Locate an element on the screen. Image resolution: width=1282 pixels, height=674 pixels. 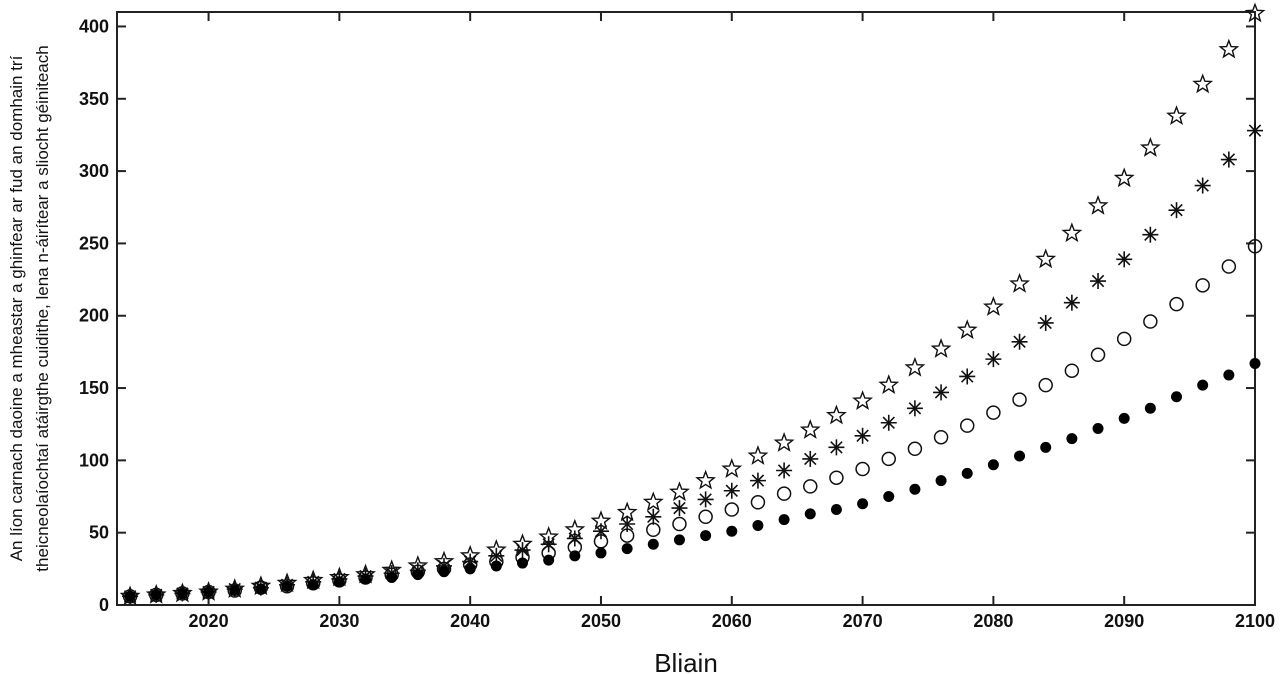
x-tick-label: 2020 is located at coordinates (209, 621).